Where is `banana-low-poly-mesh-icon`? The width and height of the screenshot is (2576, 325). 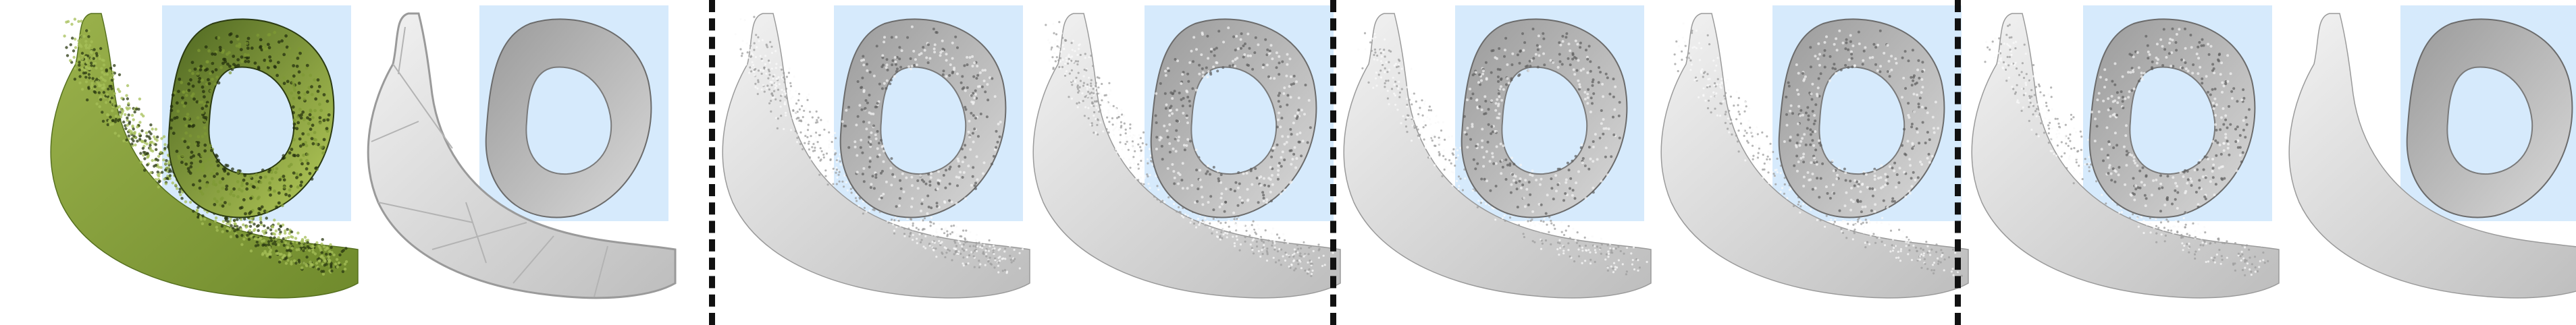 banana-low-poly-mesh-icon is located at coordinates (522, 156).